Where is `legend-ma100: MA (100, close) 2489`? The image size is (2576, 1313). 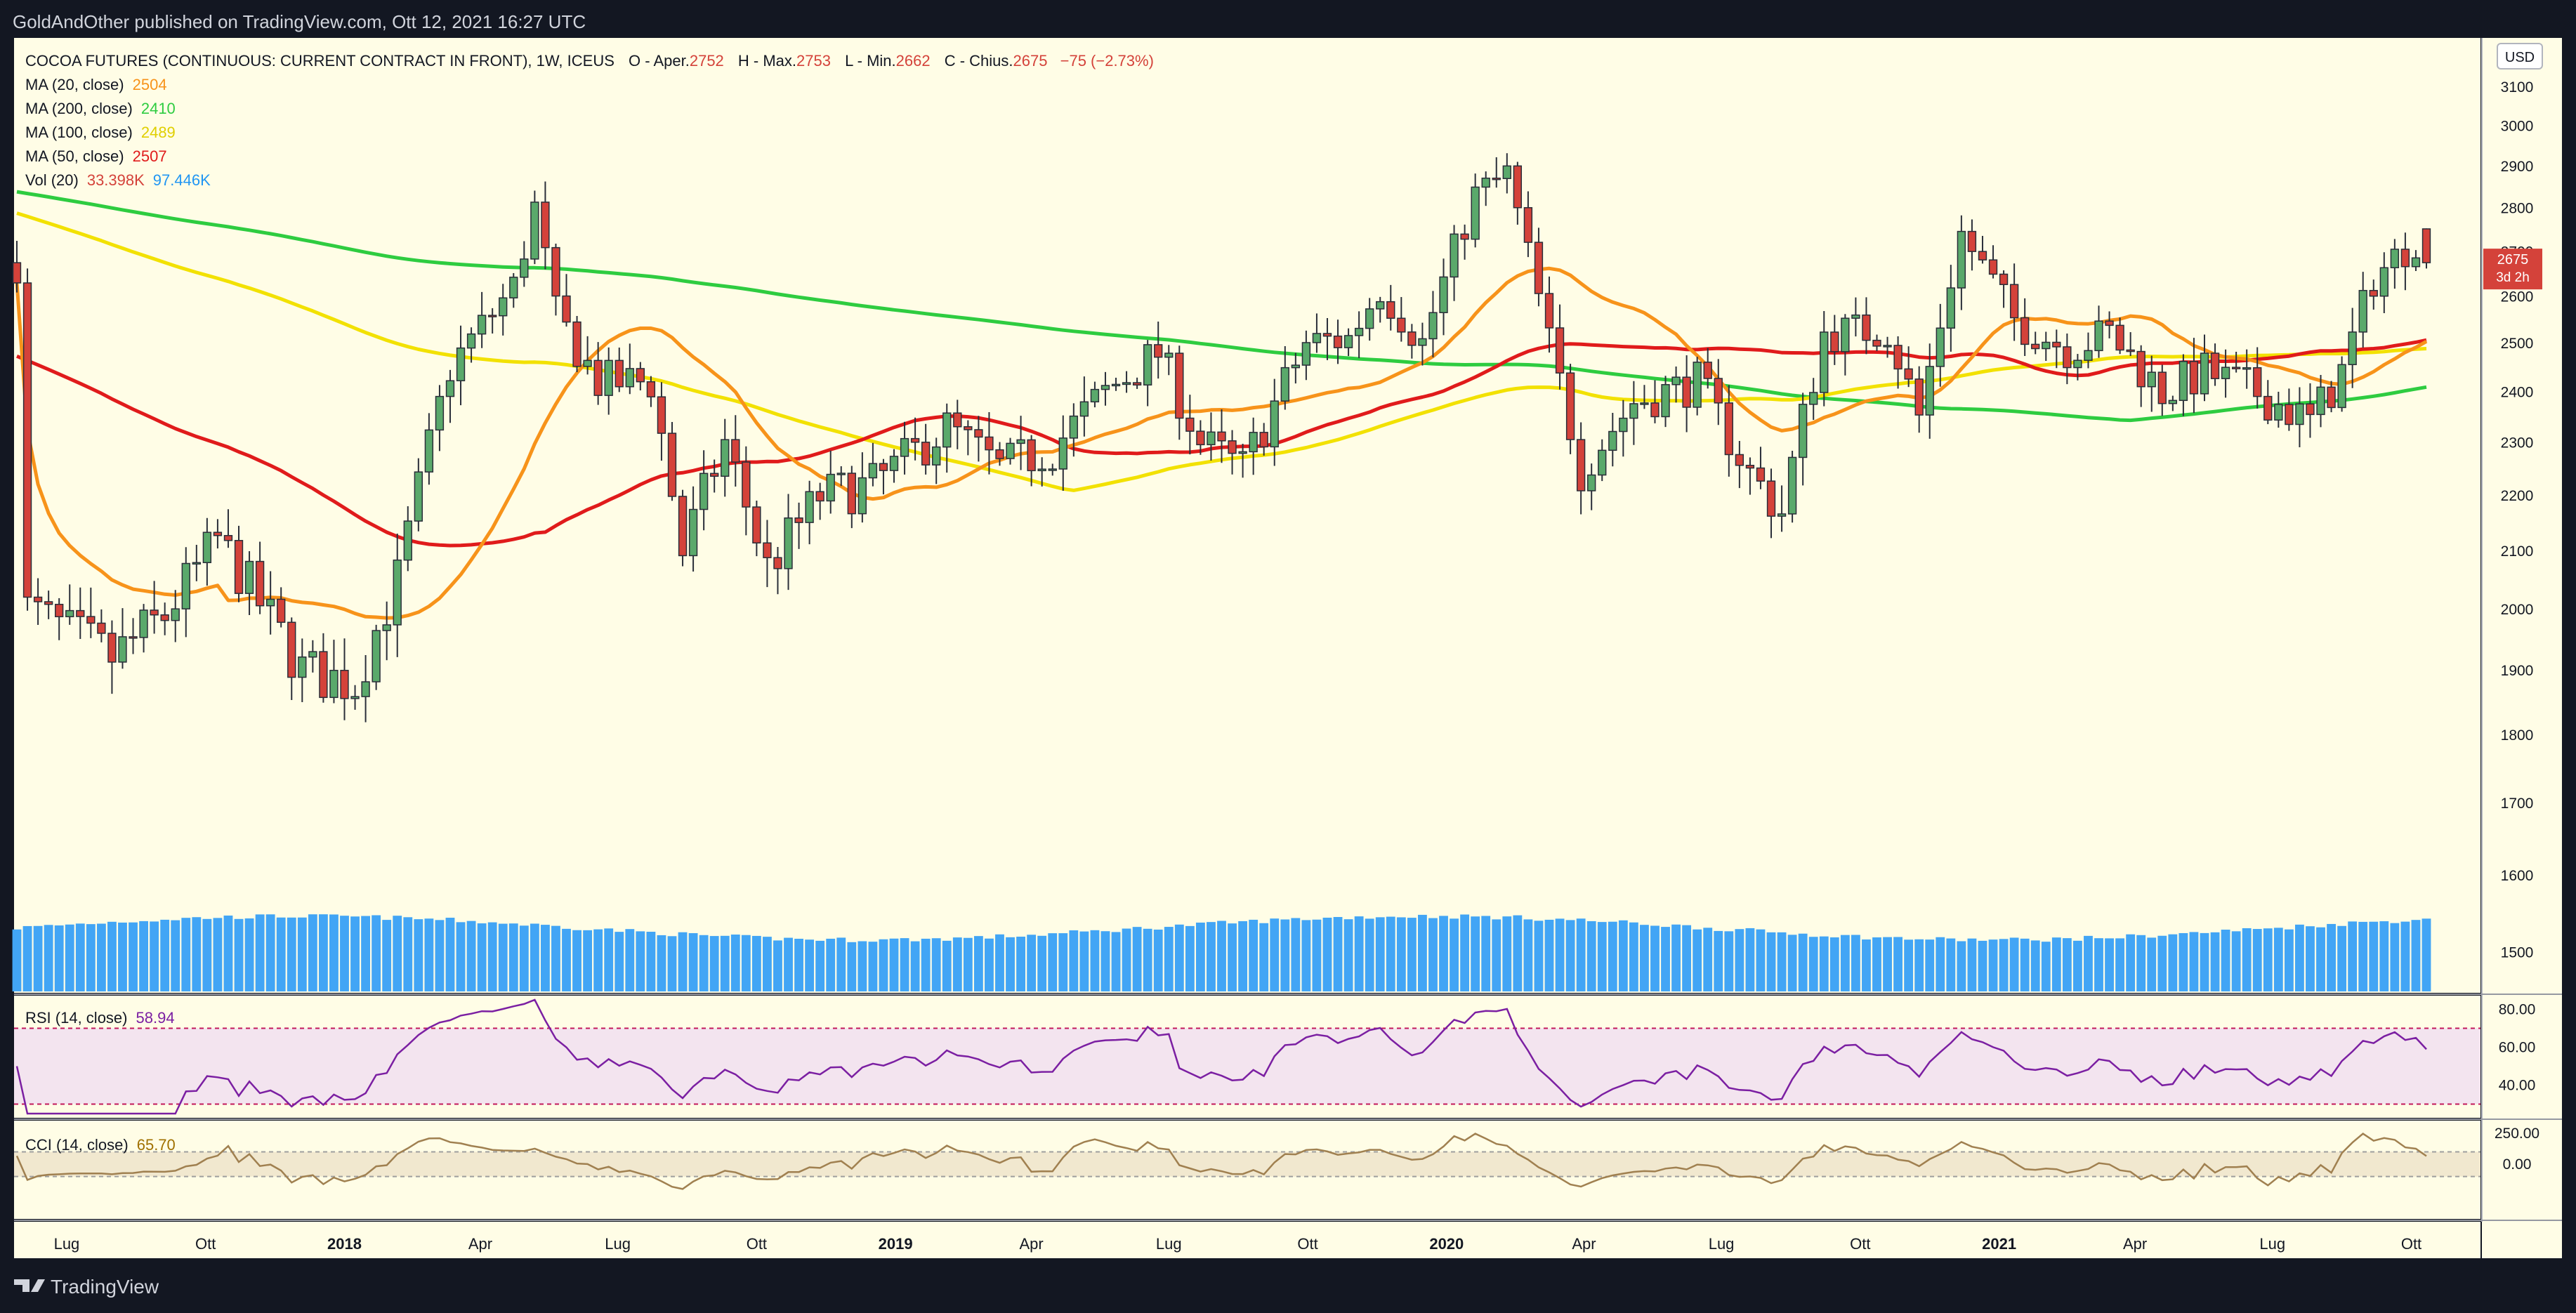 legend-ma100: MA (100, close) 2489 is located at coordinates (100, 132).